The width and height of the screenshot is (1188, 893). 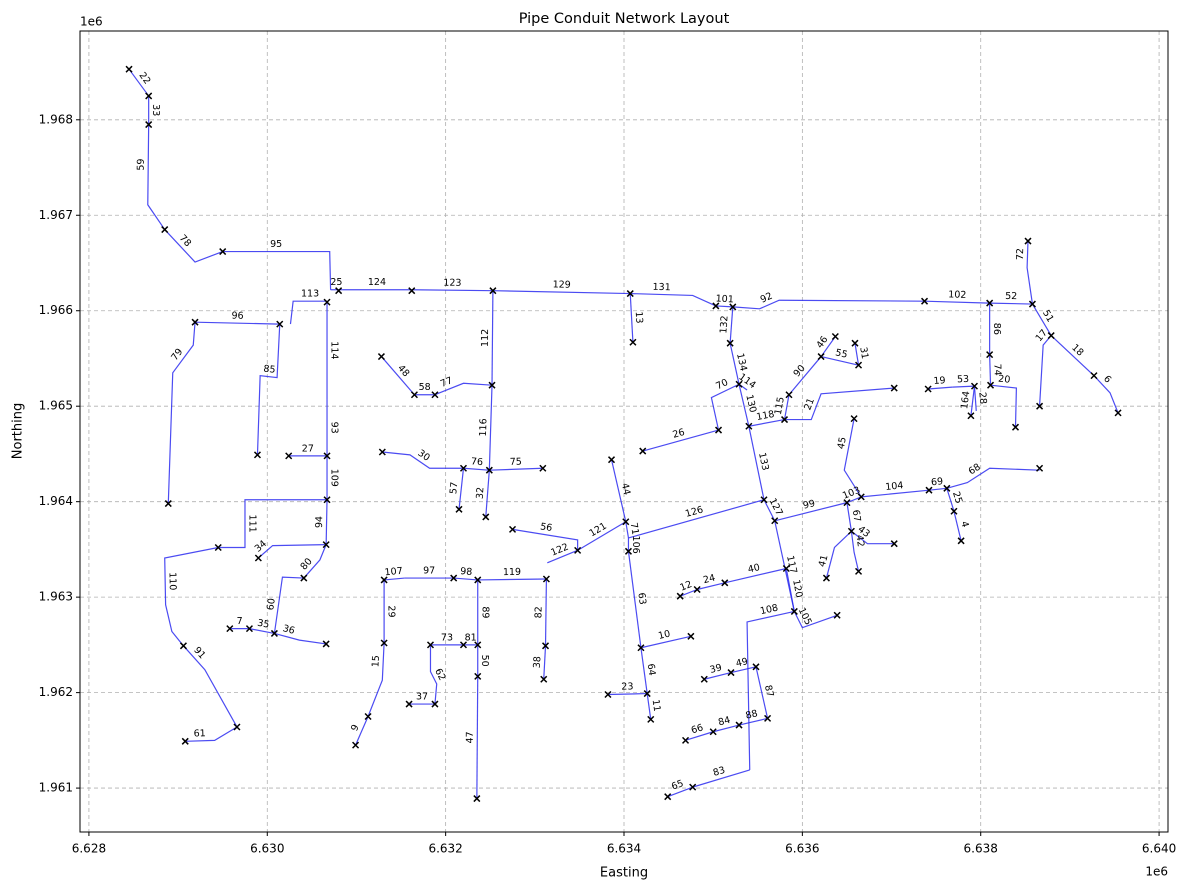 What do you see at coordinates (91, 22) in the screenshot?
I see `y-offset-label: 1e6` at bounding box center [91, 22].